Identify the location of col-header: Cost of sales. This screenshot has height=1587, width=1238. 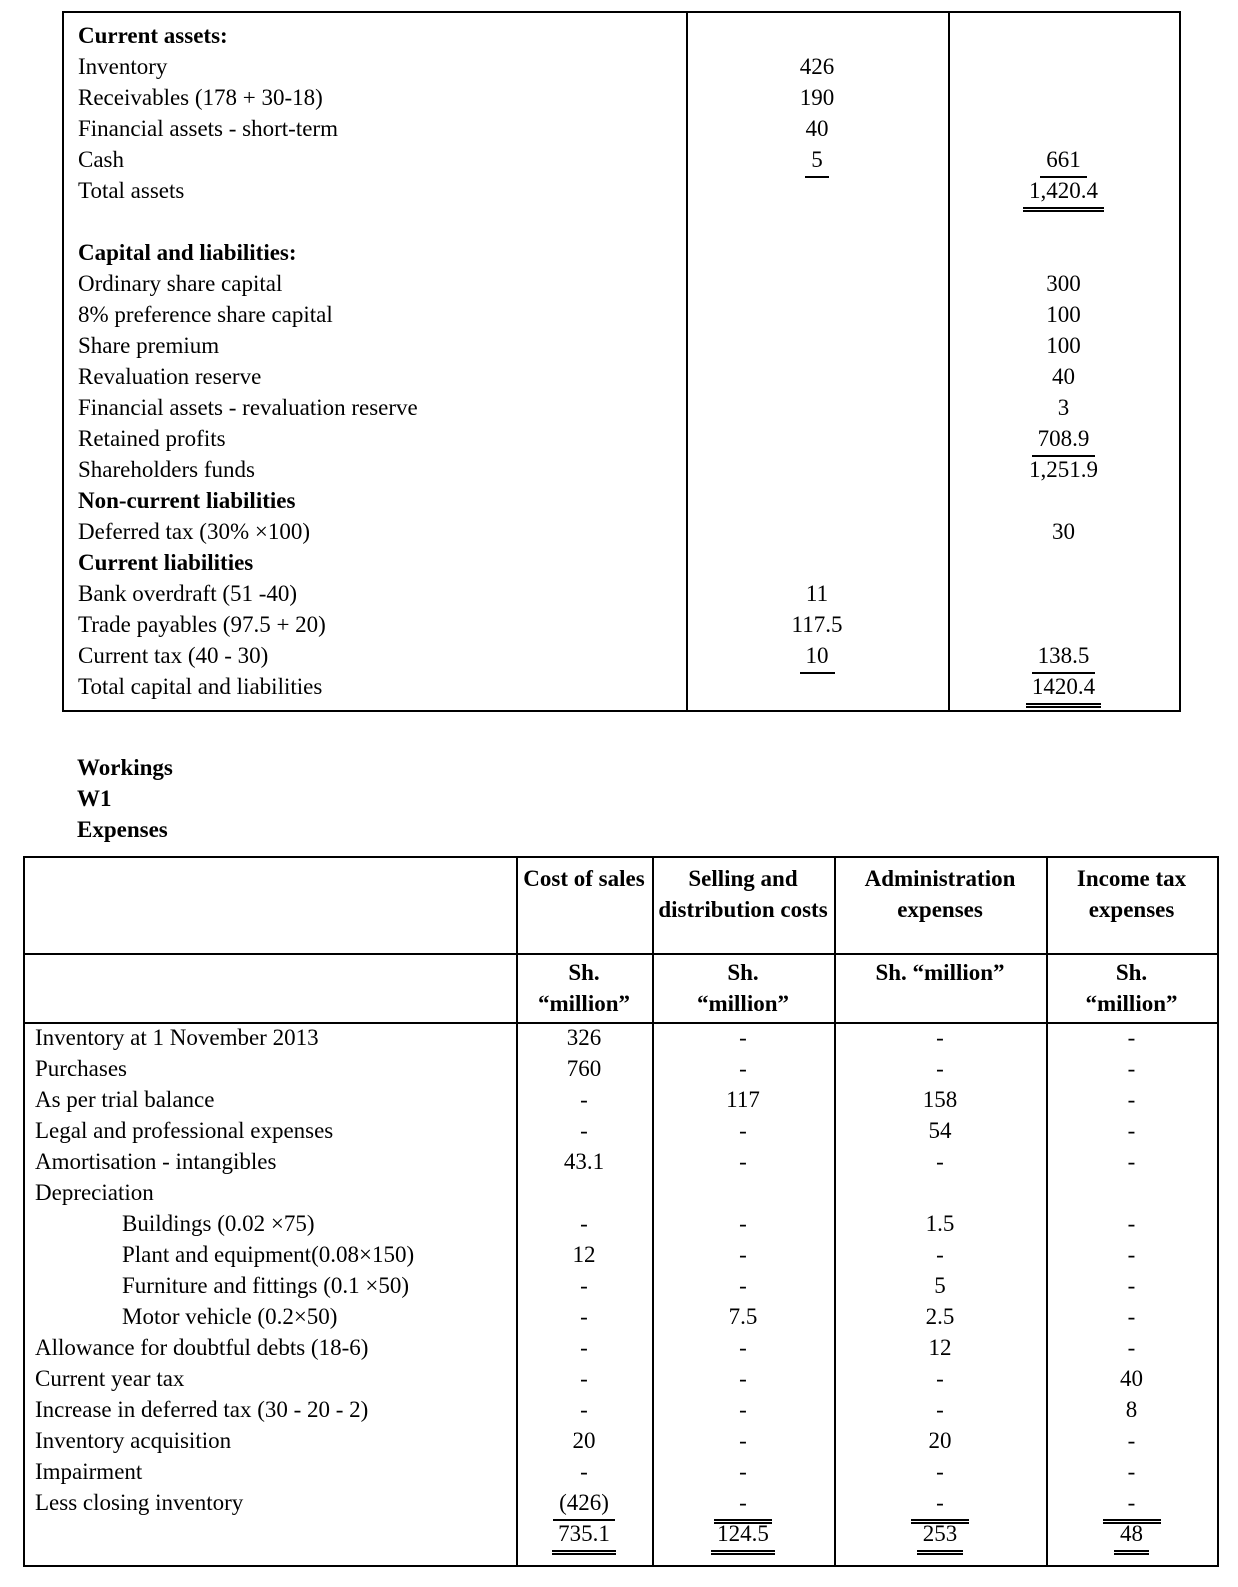
(584, 878).